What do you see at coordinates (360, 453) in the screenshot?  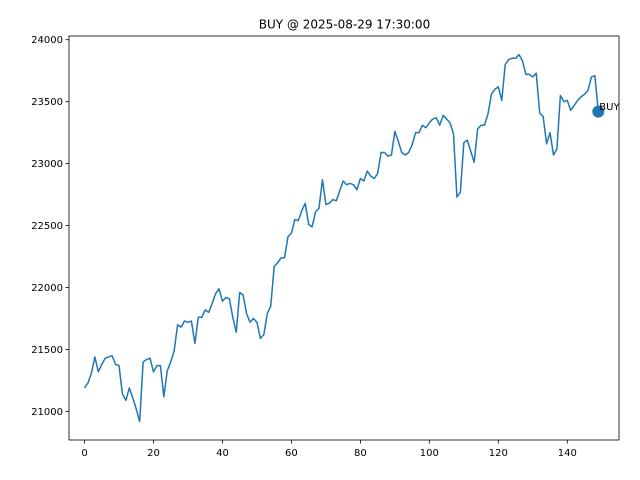 I see `x-tick-label: 80` at bounding box center [360, 453].